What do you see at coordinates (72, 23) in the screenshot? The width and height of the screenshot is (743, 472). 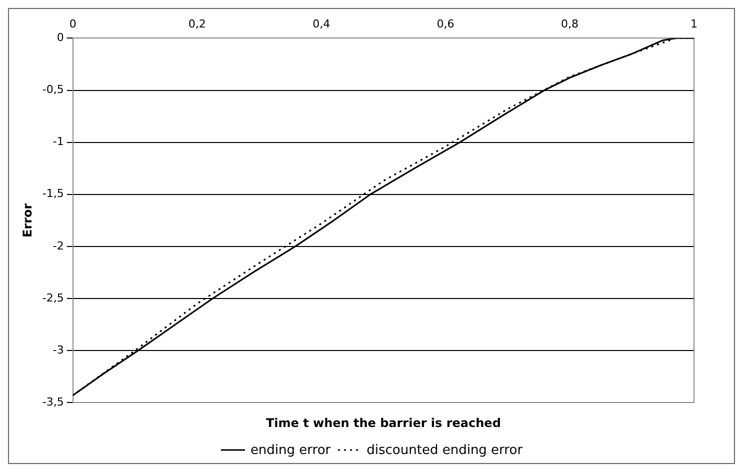 I see `x-tick-label: 0` at bounding box center [72, 23].